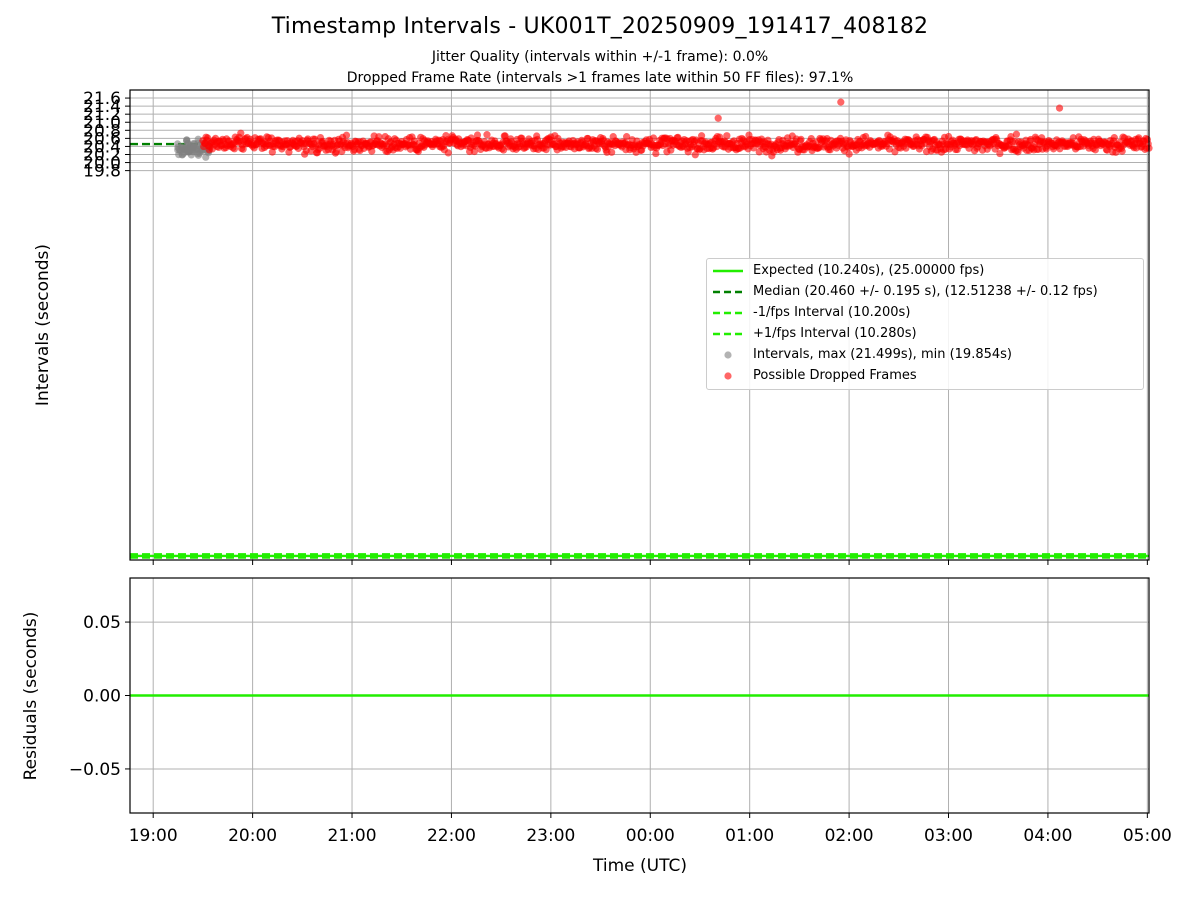 The width and height of the screenshot is (1200, 900). Describe the element at coordinates (31, 696) in the screenshot. I see `bottom-ylabel: Residuals (seconds)` at that location.